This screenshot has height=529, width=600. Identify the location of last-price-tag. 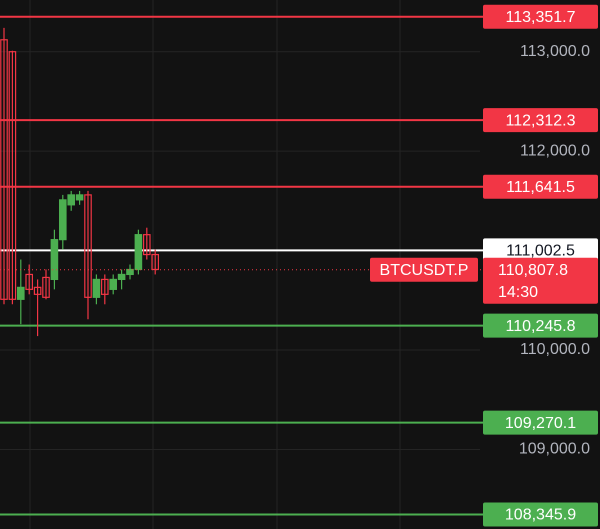
(540, 280).